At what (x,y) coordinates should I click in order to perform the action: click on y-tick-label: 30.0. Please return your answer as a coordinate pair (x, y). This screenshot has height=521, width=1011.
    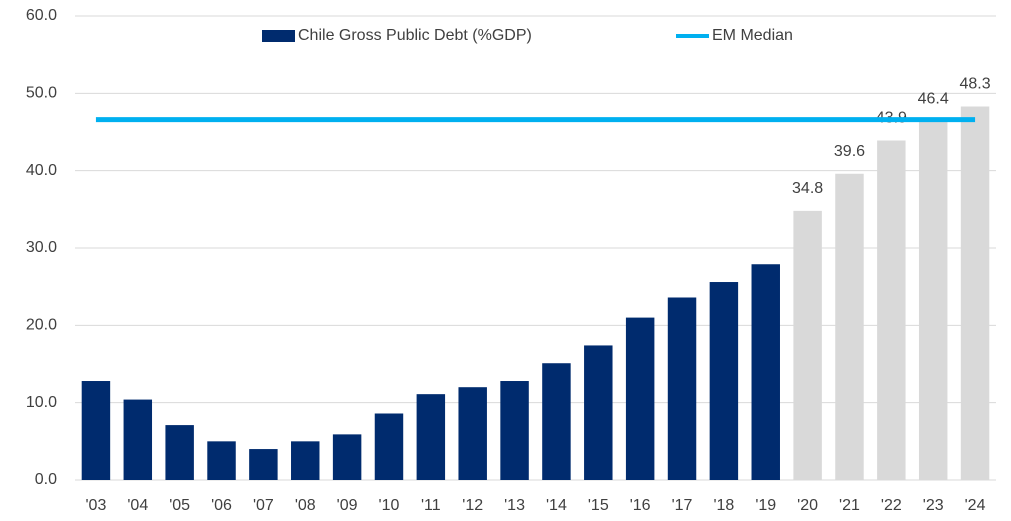
    Looking at the image, I should click on (41, 247).